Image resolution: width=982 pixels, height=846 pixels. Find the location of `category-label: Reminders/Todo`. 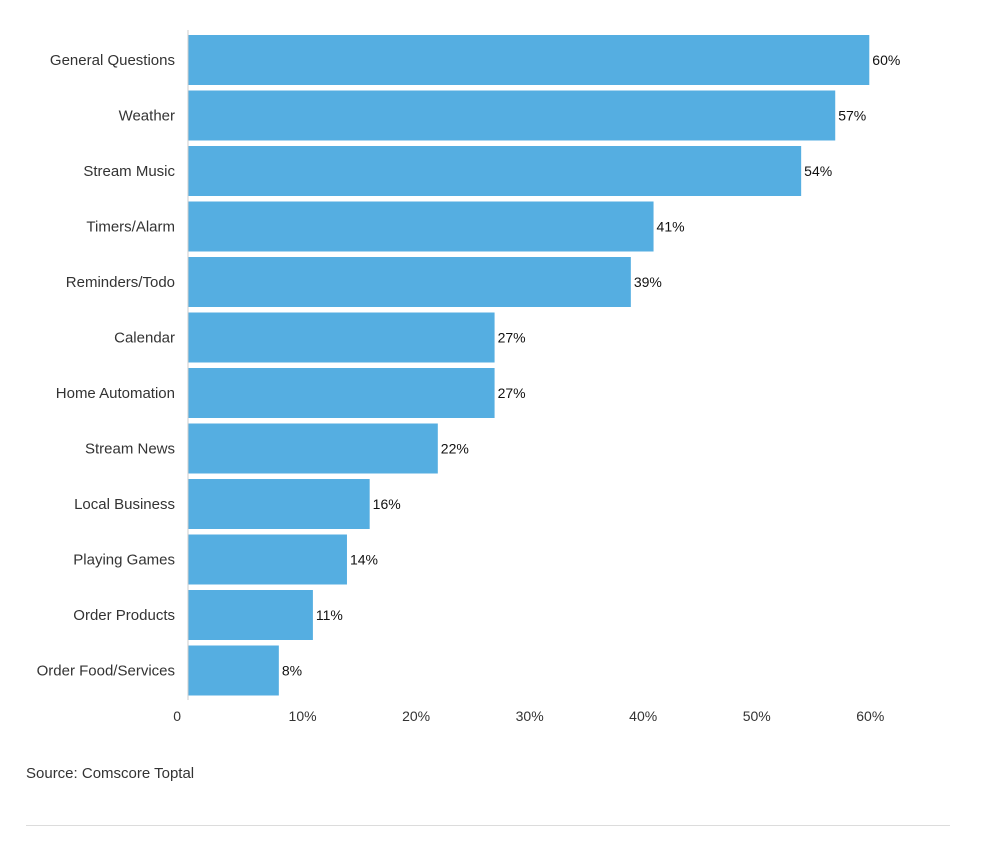

category-label: Reminders/Todo is located at coordinates (120, 282).